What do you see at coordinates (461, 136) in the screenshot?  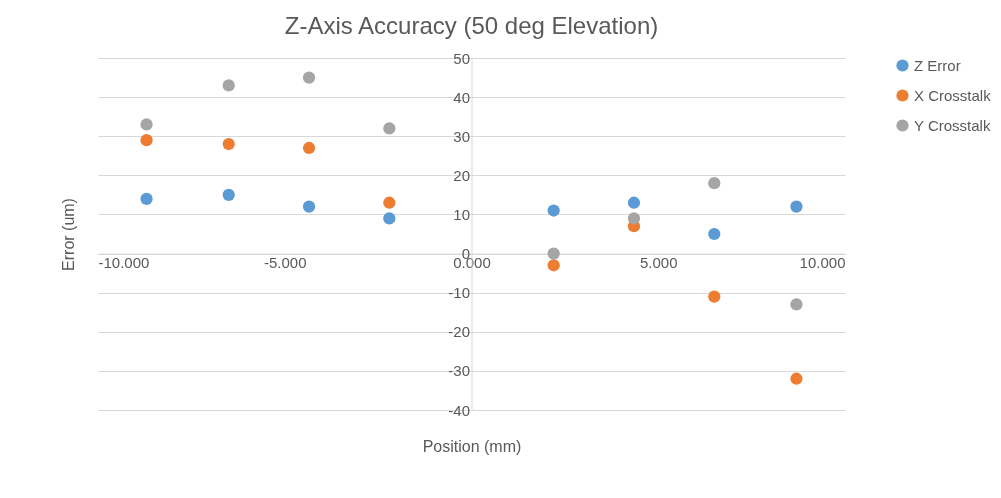 I see `y-tick-label: 30` at bounding box center [461, 136].